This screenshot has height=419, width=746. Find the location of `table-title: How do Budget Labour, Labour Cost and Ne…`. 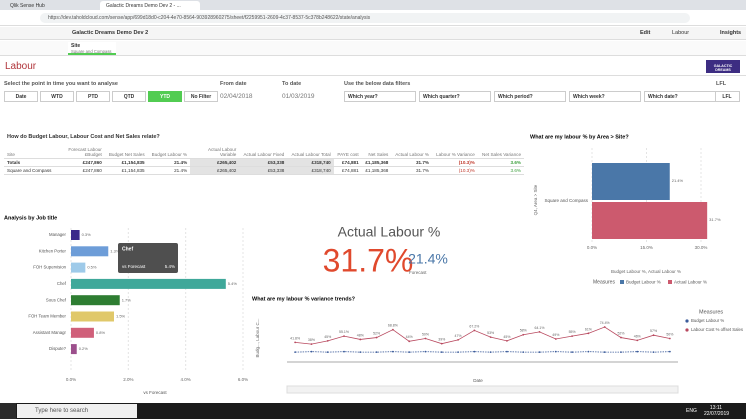

table-title: How do Budget Labour, Labour Cost and Ne… is located at coordinates (83, 137).